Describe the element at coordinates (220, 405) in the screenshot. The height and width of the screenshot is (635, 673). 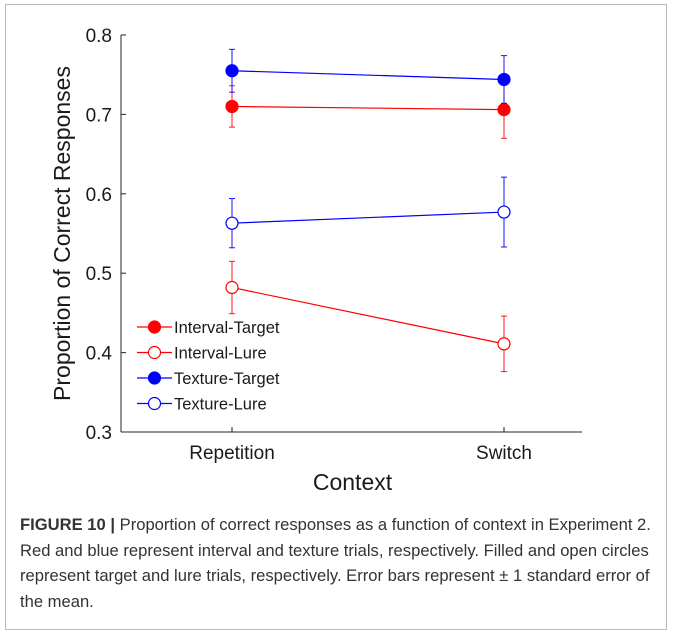
I see `legend-label: Texture-Lure` at that location.